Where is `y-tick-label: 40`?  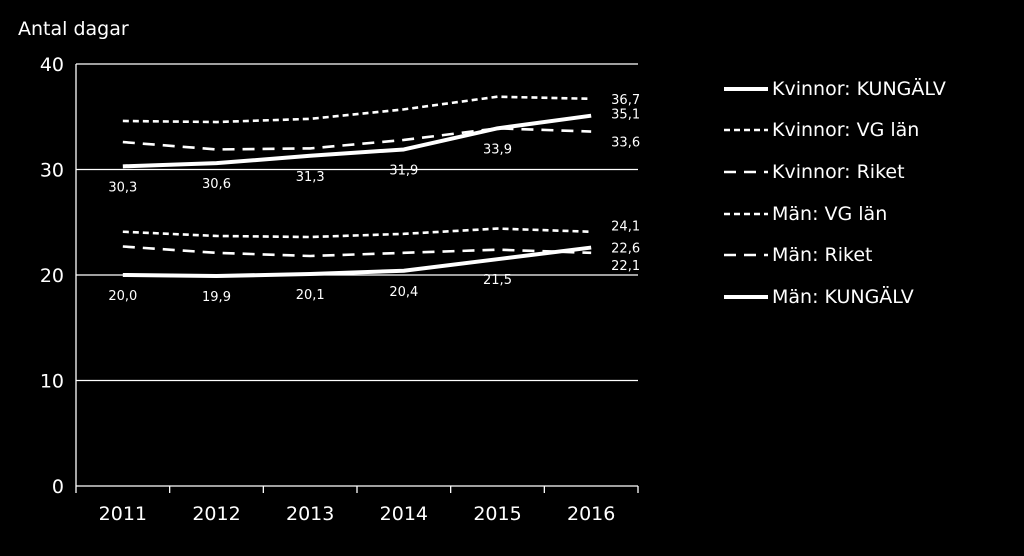
y-tick-label: 40 is located at coordinates (52, 65).